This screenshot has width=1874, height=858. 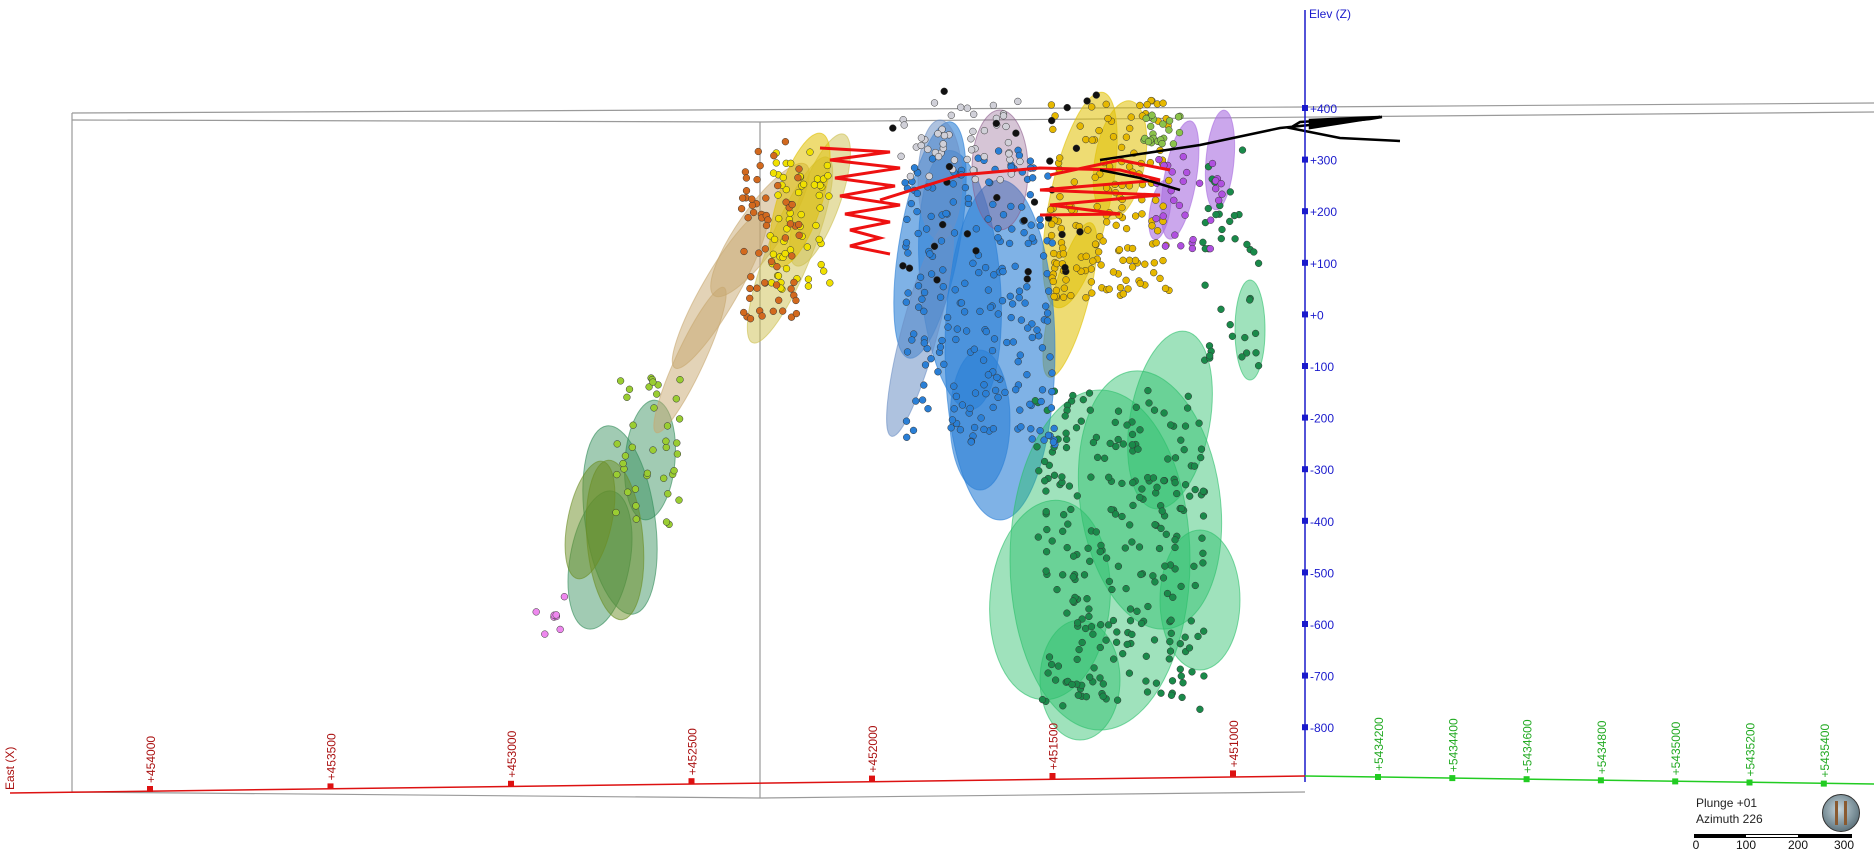 What do you see at coordinates (690, 360) in the screenshot?
I see `geology-solid` at bounding box center [690, 360].